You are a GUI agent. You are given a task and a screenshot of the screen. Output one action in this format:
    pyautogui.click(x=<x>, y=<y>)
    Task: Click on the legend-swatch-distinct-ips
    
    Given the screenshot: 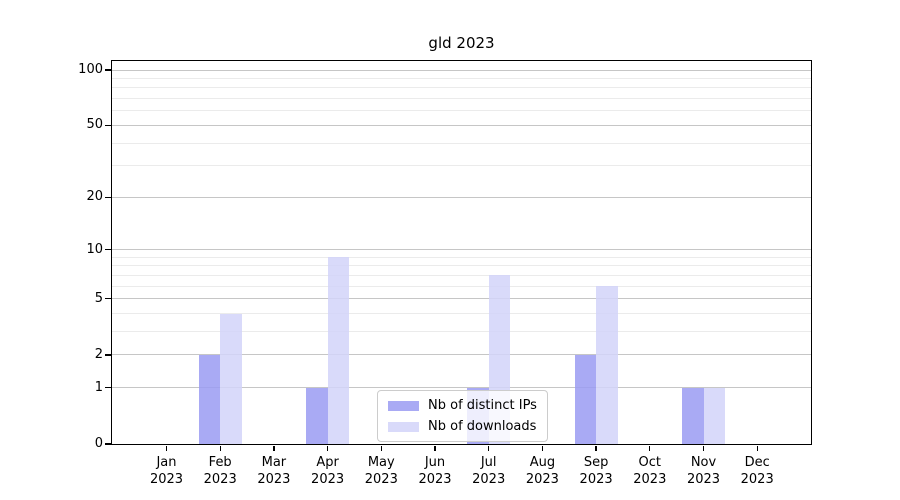 What is the action you would take?
    pyautogui.click(x=403, y=405)
    